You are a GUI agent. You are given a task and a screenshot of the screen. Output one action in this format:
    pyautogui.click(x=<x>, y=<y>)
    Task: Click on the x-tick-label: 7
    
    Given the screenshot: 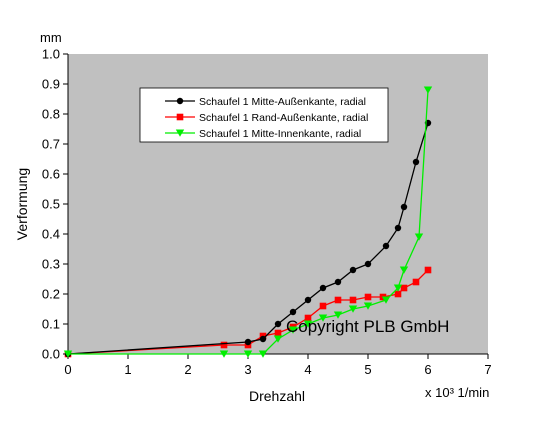 What is the action you would take?
    pyautogui.click(x=487, y=369)
    